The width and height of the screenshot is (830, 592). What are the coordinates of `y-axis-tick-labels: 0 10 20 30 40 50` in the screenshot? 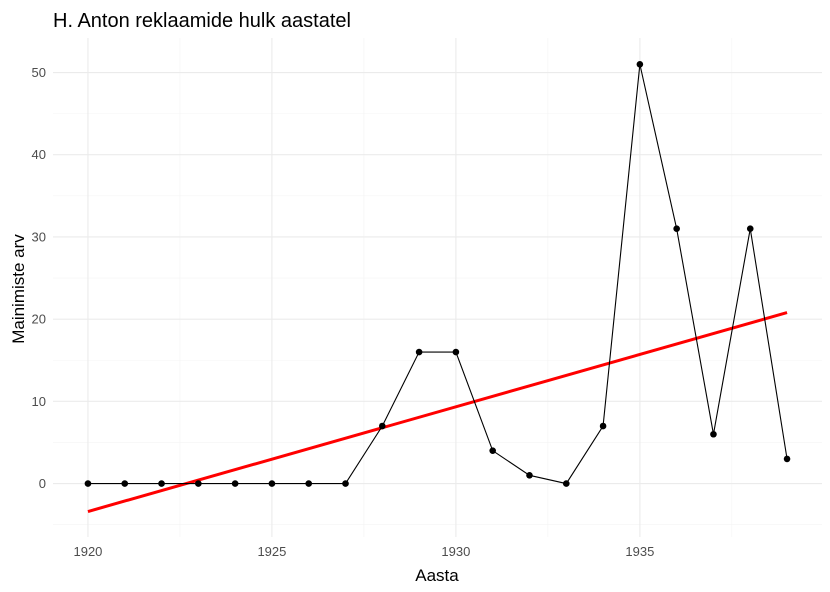 It's located at (39, 278).